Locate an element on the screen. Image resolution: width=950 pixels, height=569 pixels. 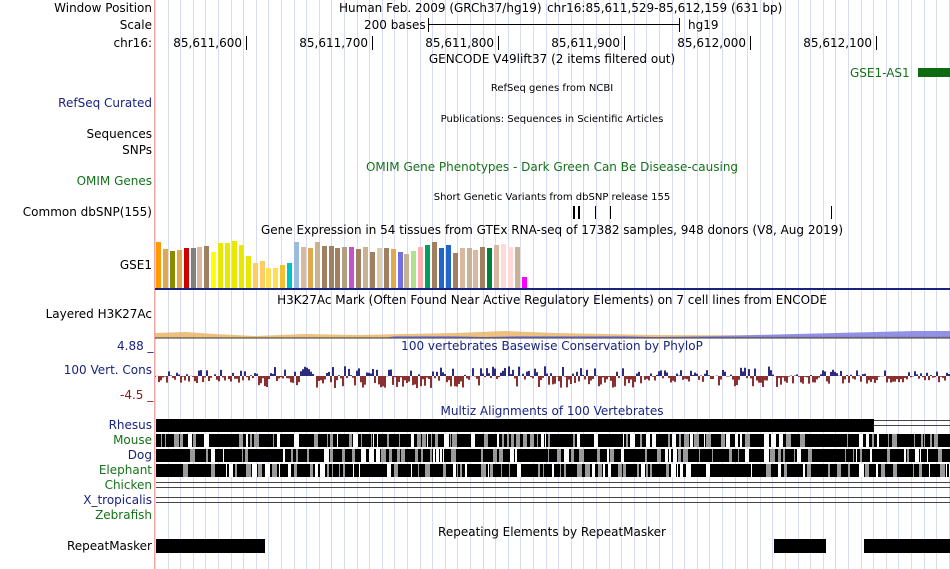
h3k27ac-signal is located at coordinates (552, 332).